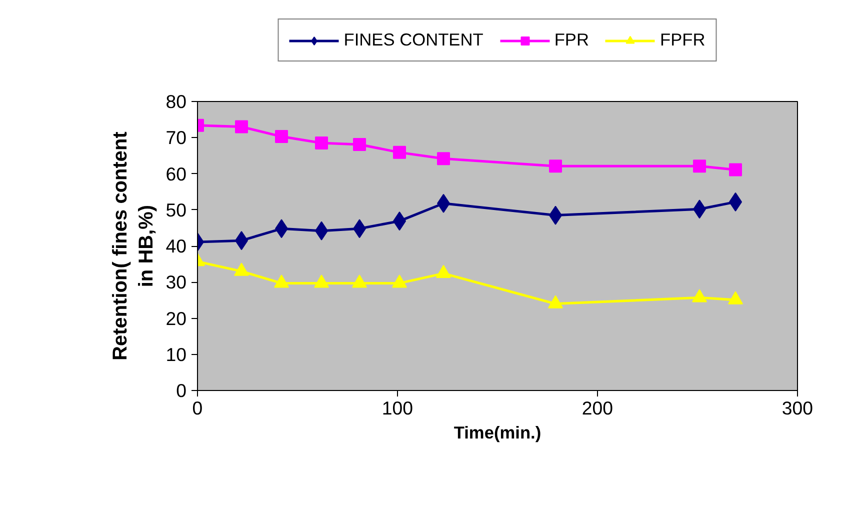 The width and height of the screenshot is (846, 510). What do you see at coordinates (176, 173) in the screenshot?
I see `y-tick-label: 60` at bounding box center [176, 173].